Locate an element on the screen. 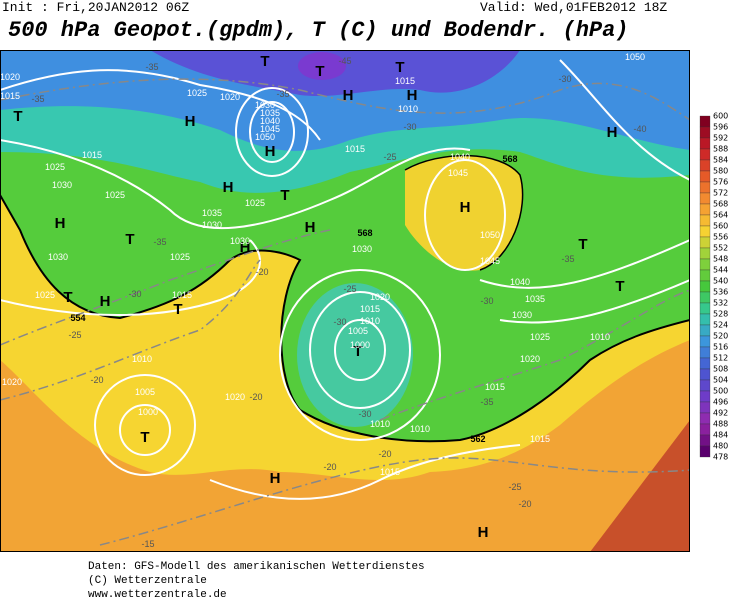 Image resolution: width=732 pixels, height=600 pixels. footer-url: www.wetterzentrale.de is located at coordinates (157, 594).